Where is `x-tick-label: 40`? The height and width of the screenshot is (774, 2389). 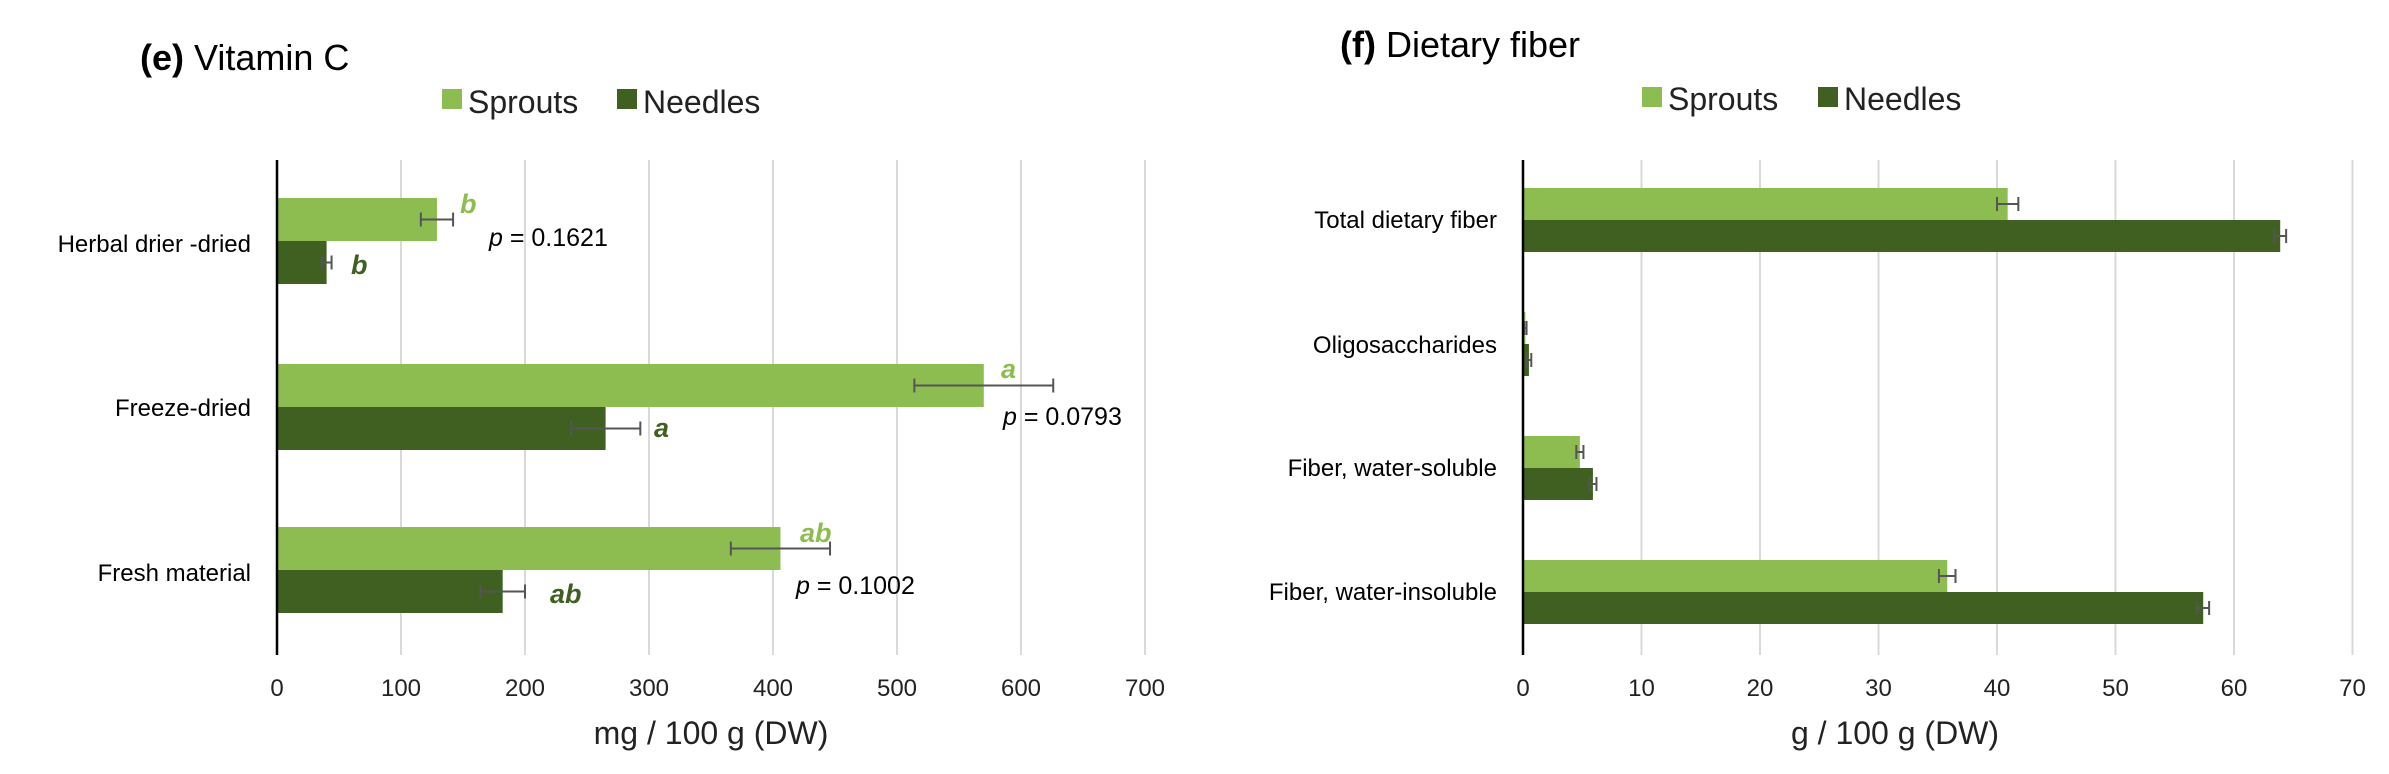 x-tick-label: 40 is located at coordinates (1997, 688).